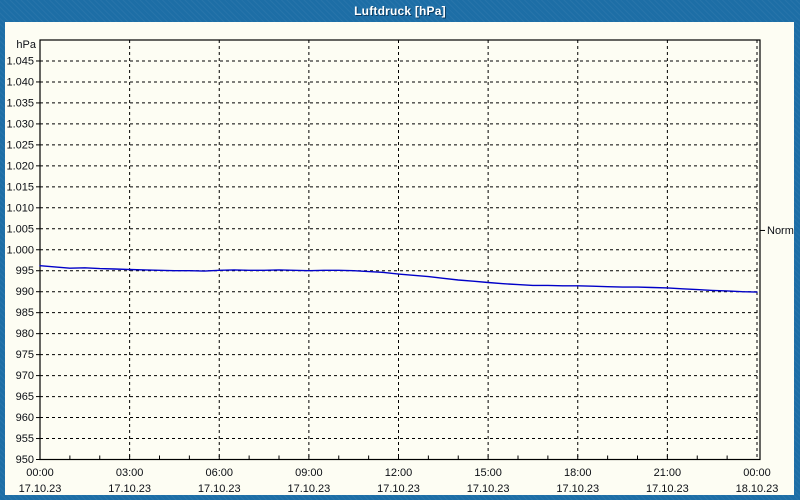 Image resolution: width=800 pixels, height=500 pixels. I want to click on pressure-series-line, so click(398, 279).